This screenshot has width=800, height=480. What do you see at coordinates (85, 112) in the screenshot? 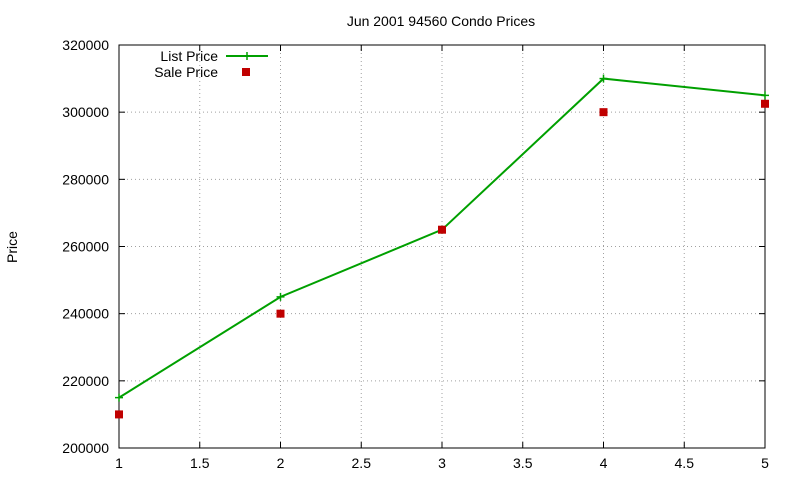
I see `y-tick-label: 300000` at bounding box center [85, 112].